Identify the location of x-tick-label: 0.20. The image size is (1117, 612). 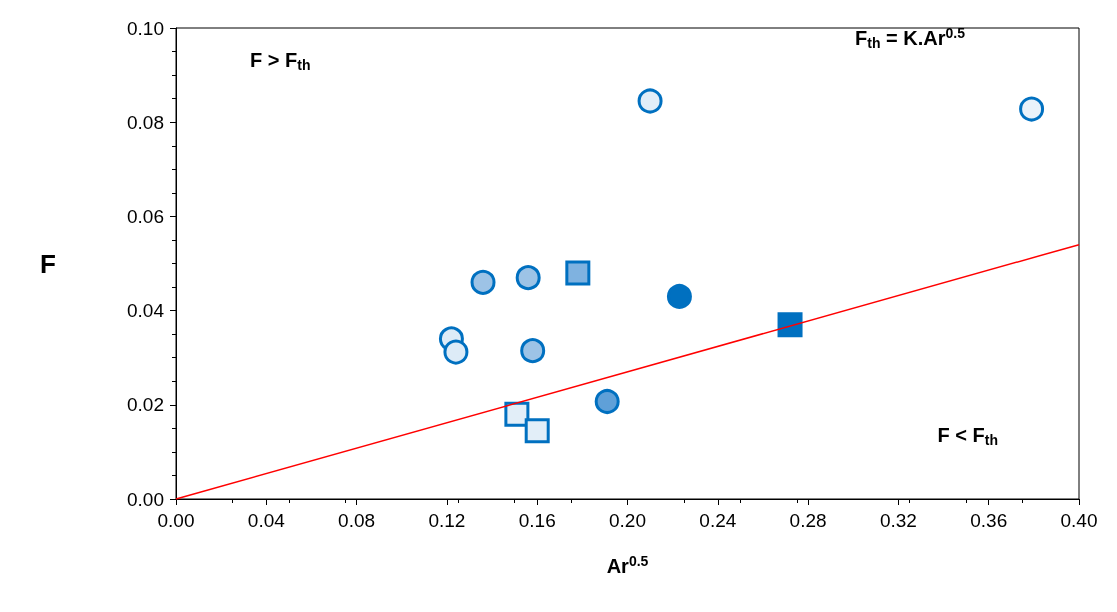
(627, 520).